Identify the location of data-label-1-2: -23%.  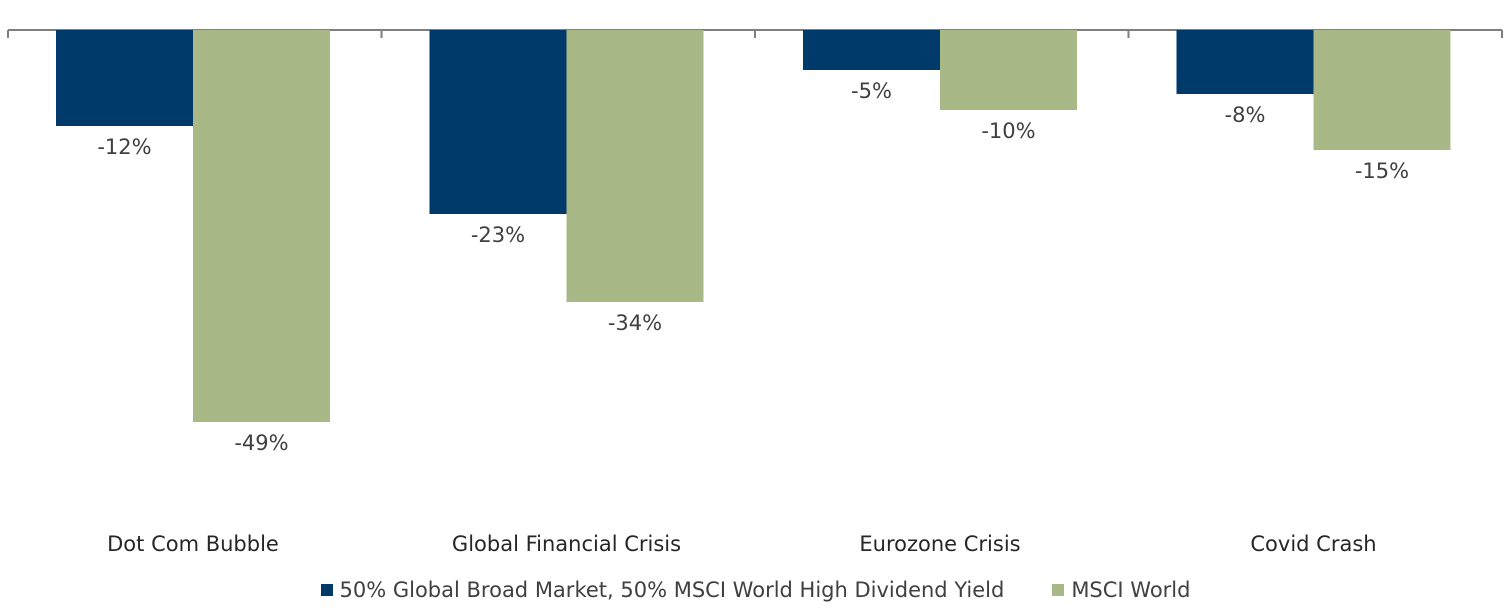
(498, 235).